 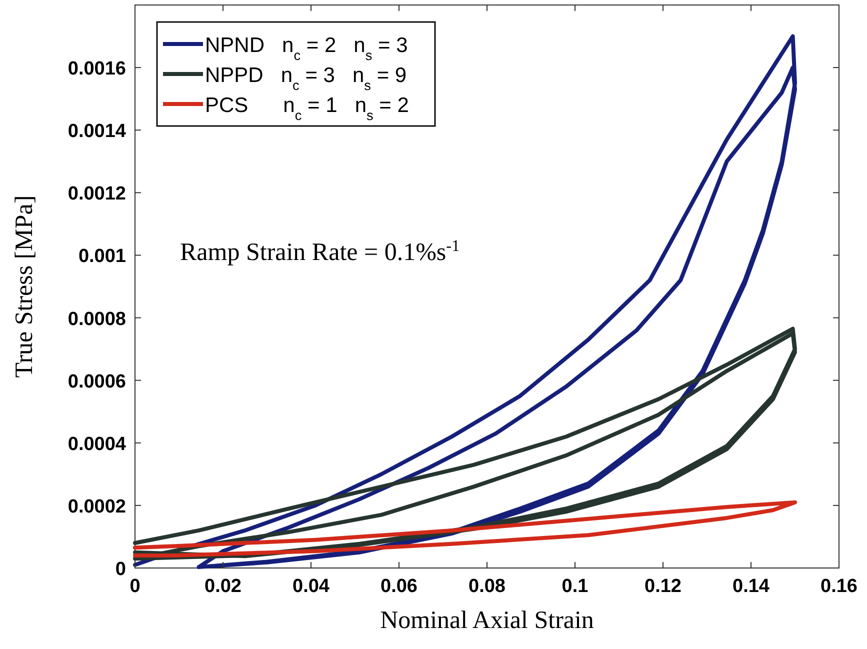 I want to click on x-tick-label: 0.06, so click(x=399, y=586).